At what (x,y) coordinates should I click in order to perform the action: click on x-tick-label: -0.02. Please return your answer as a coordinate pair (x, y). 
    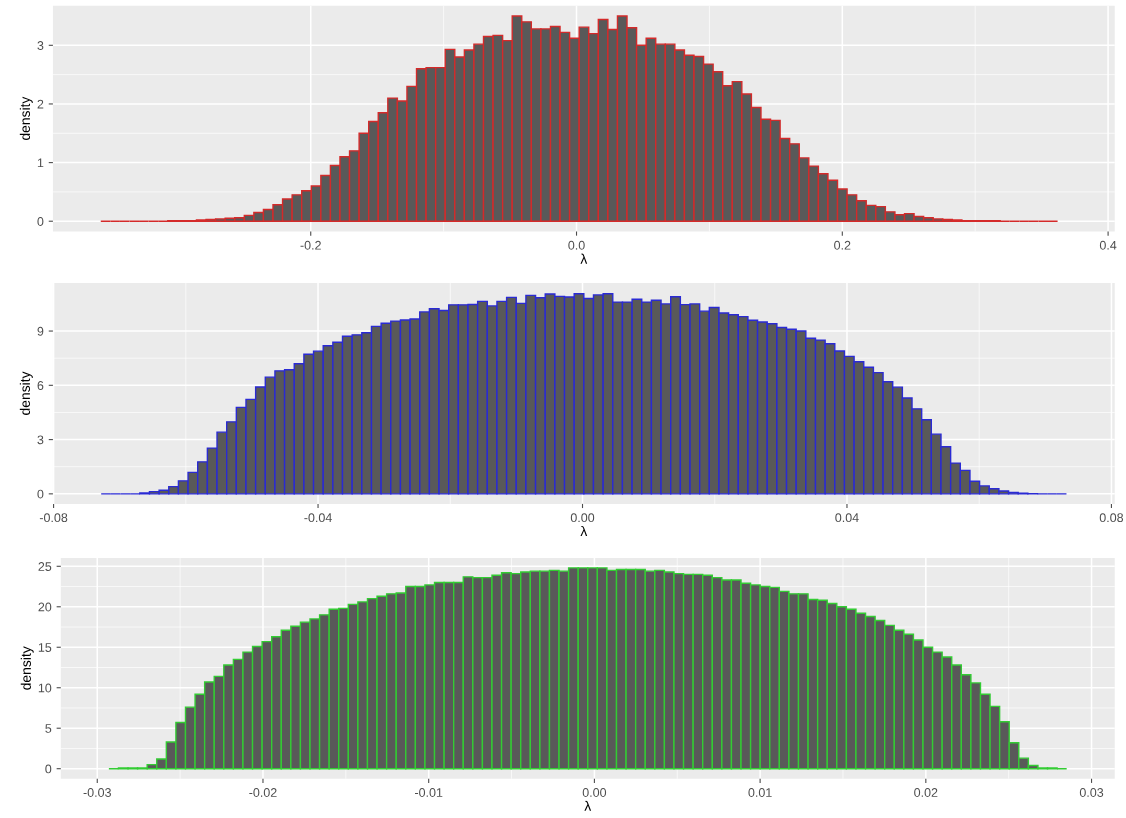
    Looking at the image, I should click on (263, 792).